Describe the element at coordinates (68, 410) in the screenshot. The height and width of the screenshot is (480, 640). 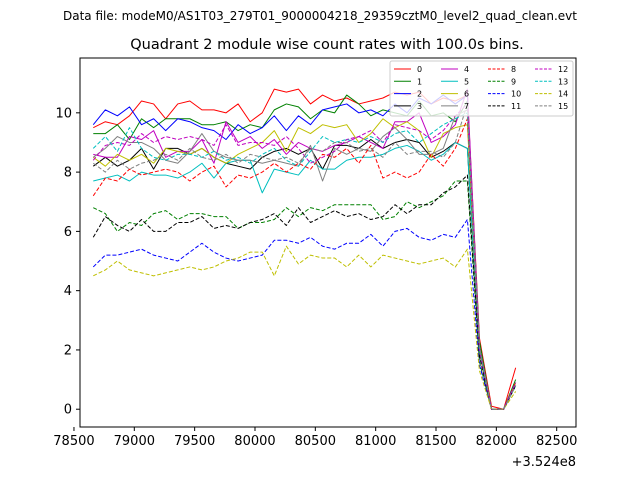
I see `y-tick-label: 0` at that location.